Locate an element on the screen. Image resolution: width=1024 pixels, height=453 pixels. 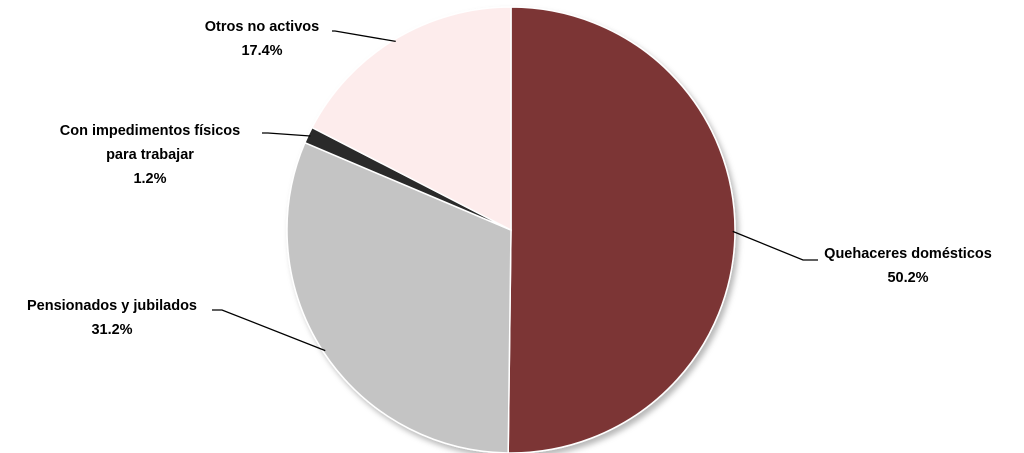
slice-label-pensionados-jubilados: Pensionados y jubilados is located at coordinates (112, 306).